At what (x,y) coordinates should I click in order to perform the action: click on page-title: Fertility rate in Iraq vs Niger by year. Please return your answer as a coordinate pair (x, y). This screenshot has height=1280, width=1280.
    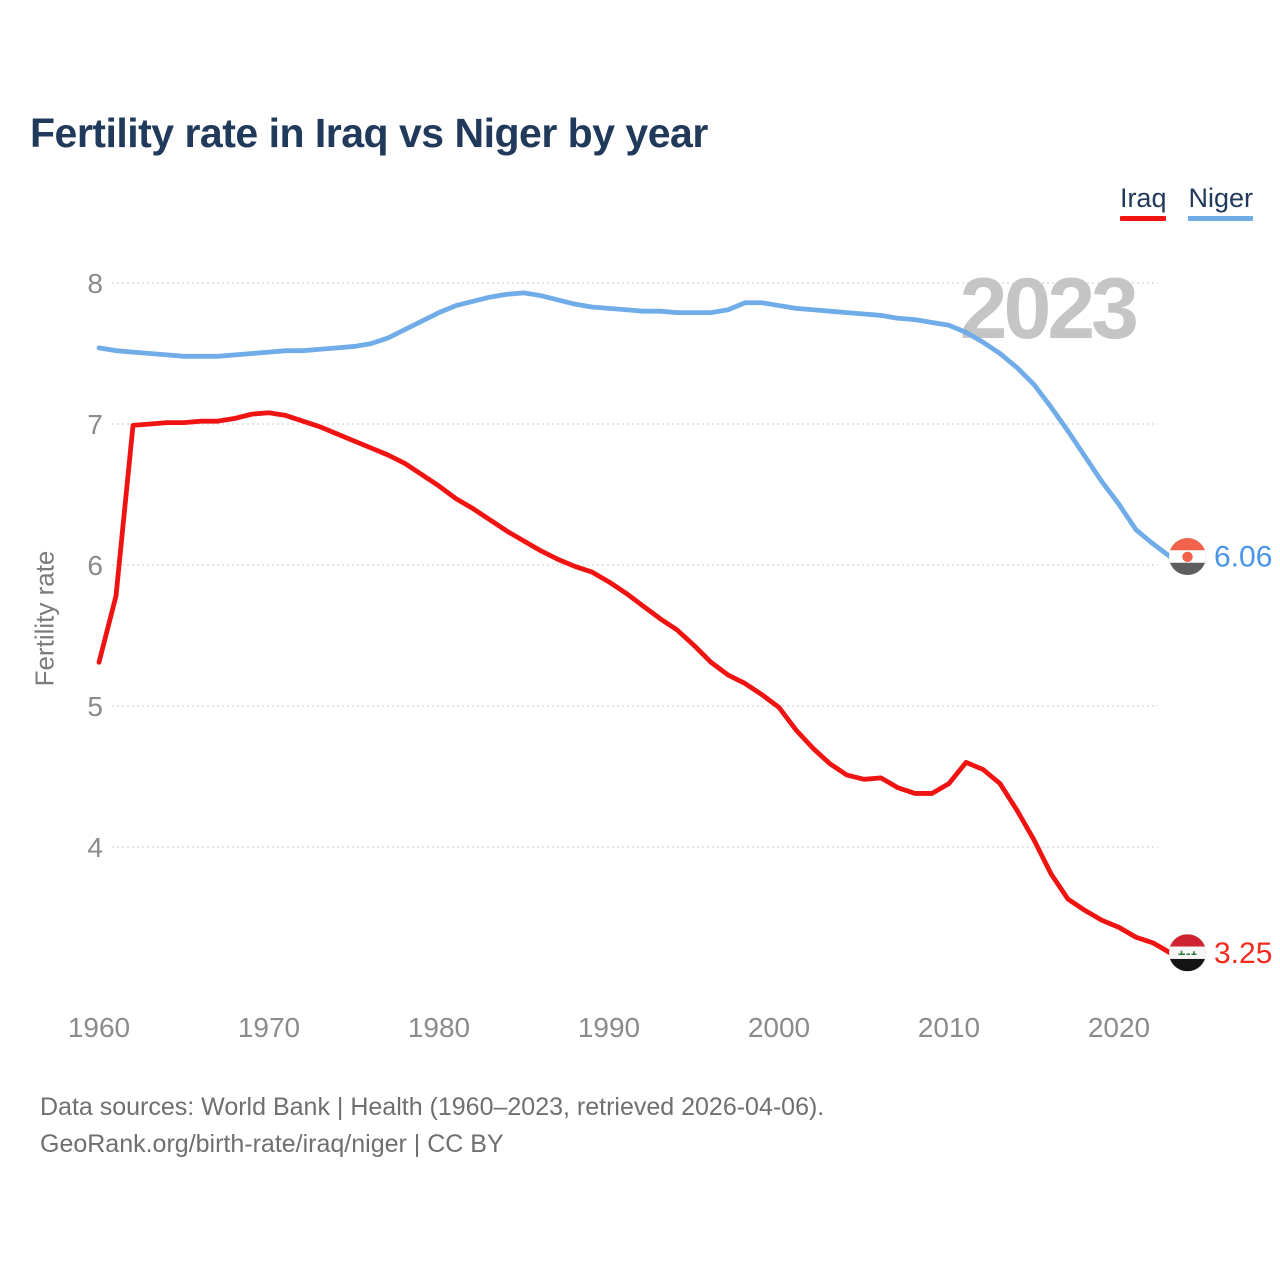
    Looking at the image, I should click on (369, 133).